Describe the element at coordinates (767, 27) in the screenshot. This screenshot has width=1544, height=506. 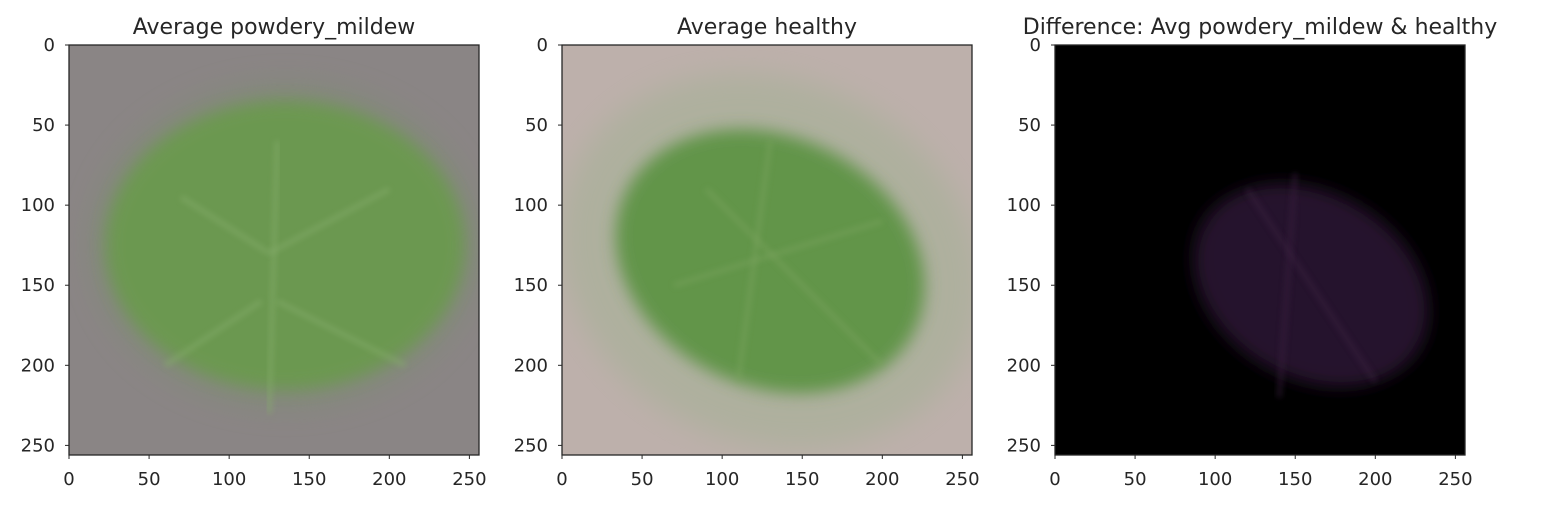
I see `chart-title: Average healthy` at that location.